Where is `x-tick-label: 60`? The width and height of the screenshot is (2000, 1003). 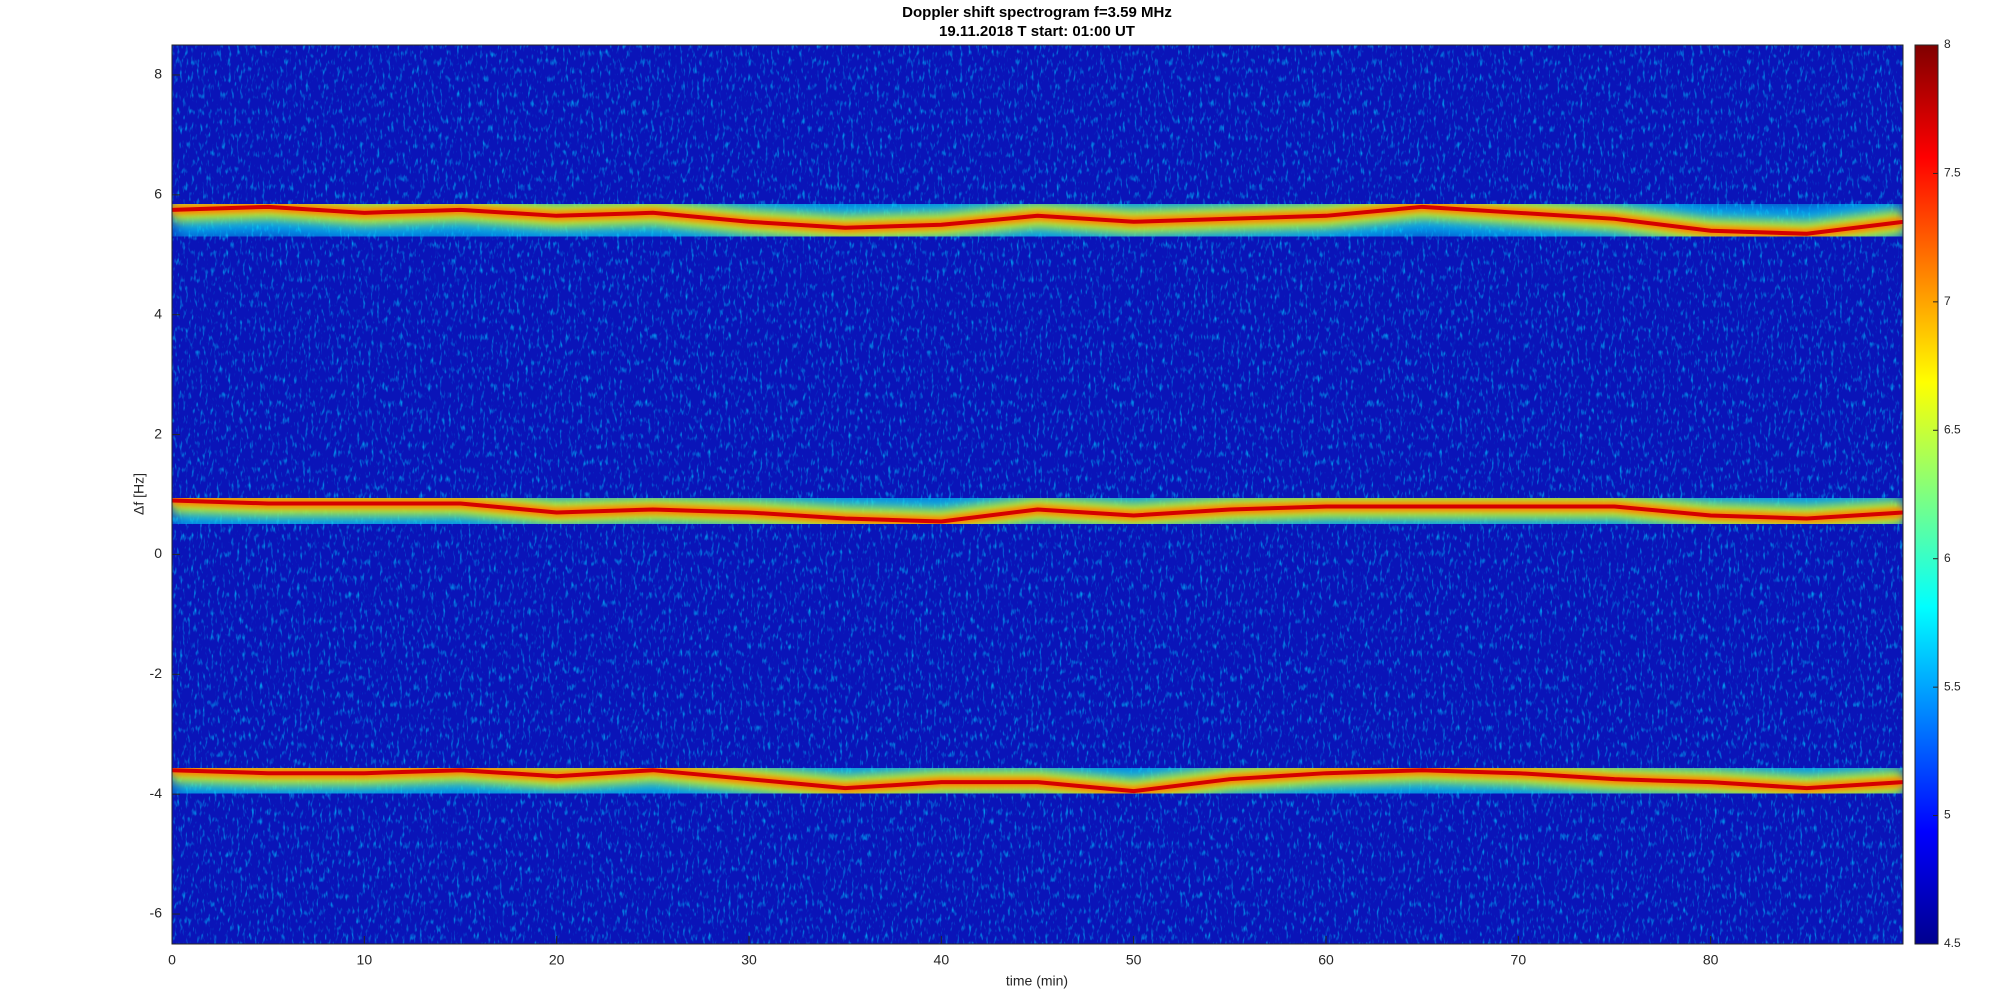 x-tick-label: 60 is located at coordinates (1326, 960).